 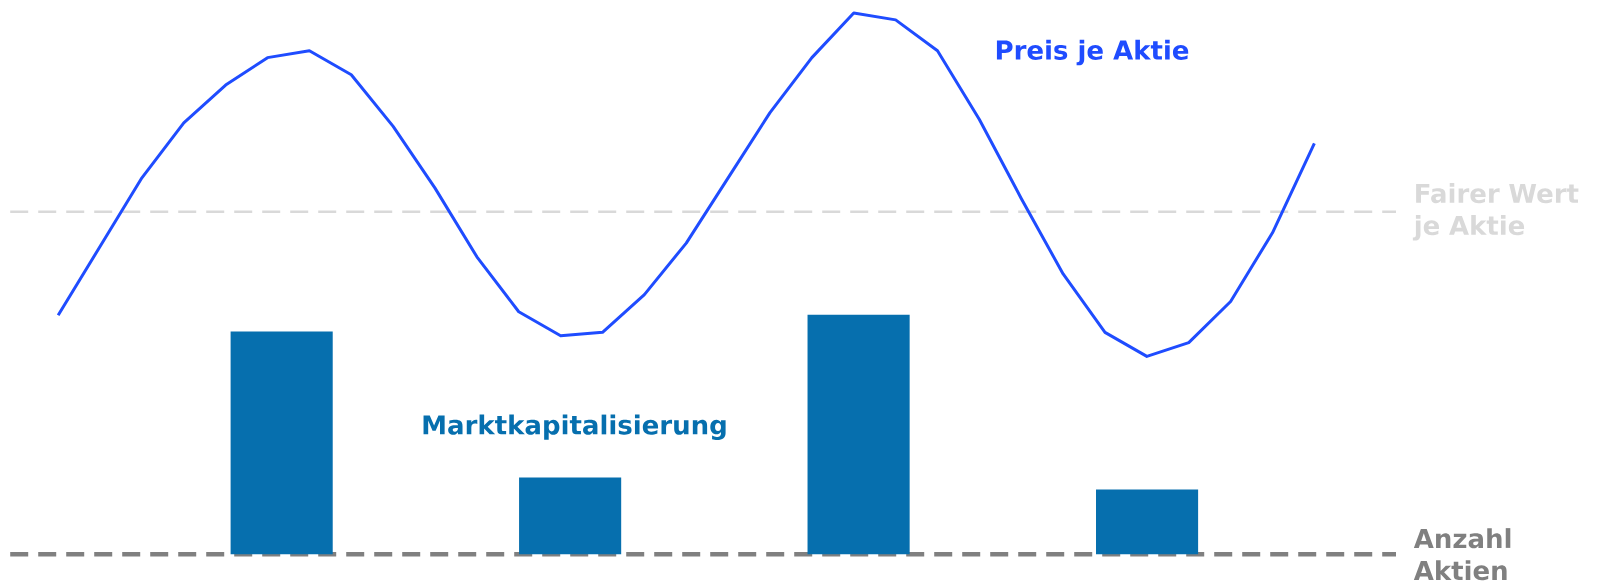 What do you see at coordinates (1092, 52) in the screenshot?
I see `series-label: Preis je Aktie` at bounding box center [1092, 52].